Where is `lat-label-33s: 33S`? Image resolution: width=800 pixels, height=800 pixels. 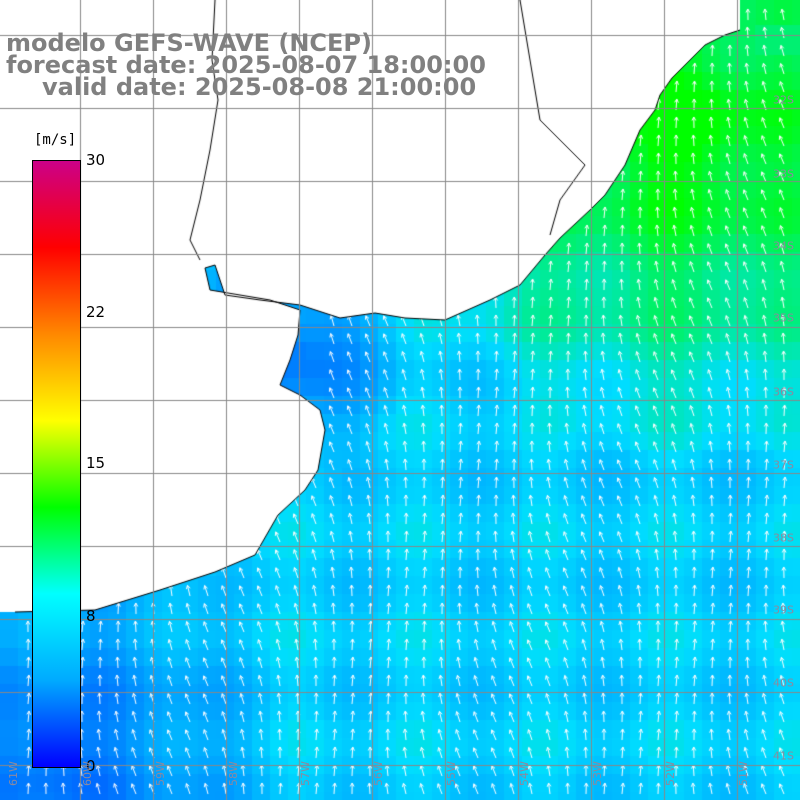
lat-label-33s: 33S is located at coordinates (783, 174).